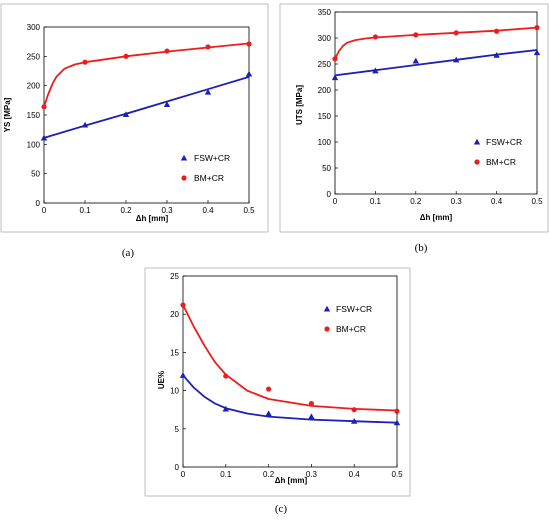  I want to click on y-axis-label: YS [MPa], so click(7, 114).